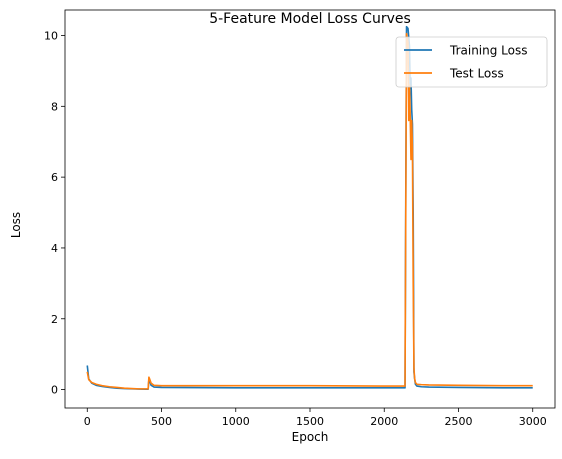 The width and height of the screenshot is (562, 459). What do you see at coordinates (54, 248) in the screenshot?
I see `y-tick-label: 4` at bounding box center [54, 248].